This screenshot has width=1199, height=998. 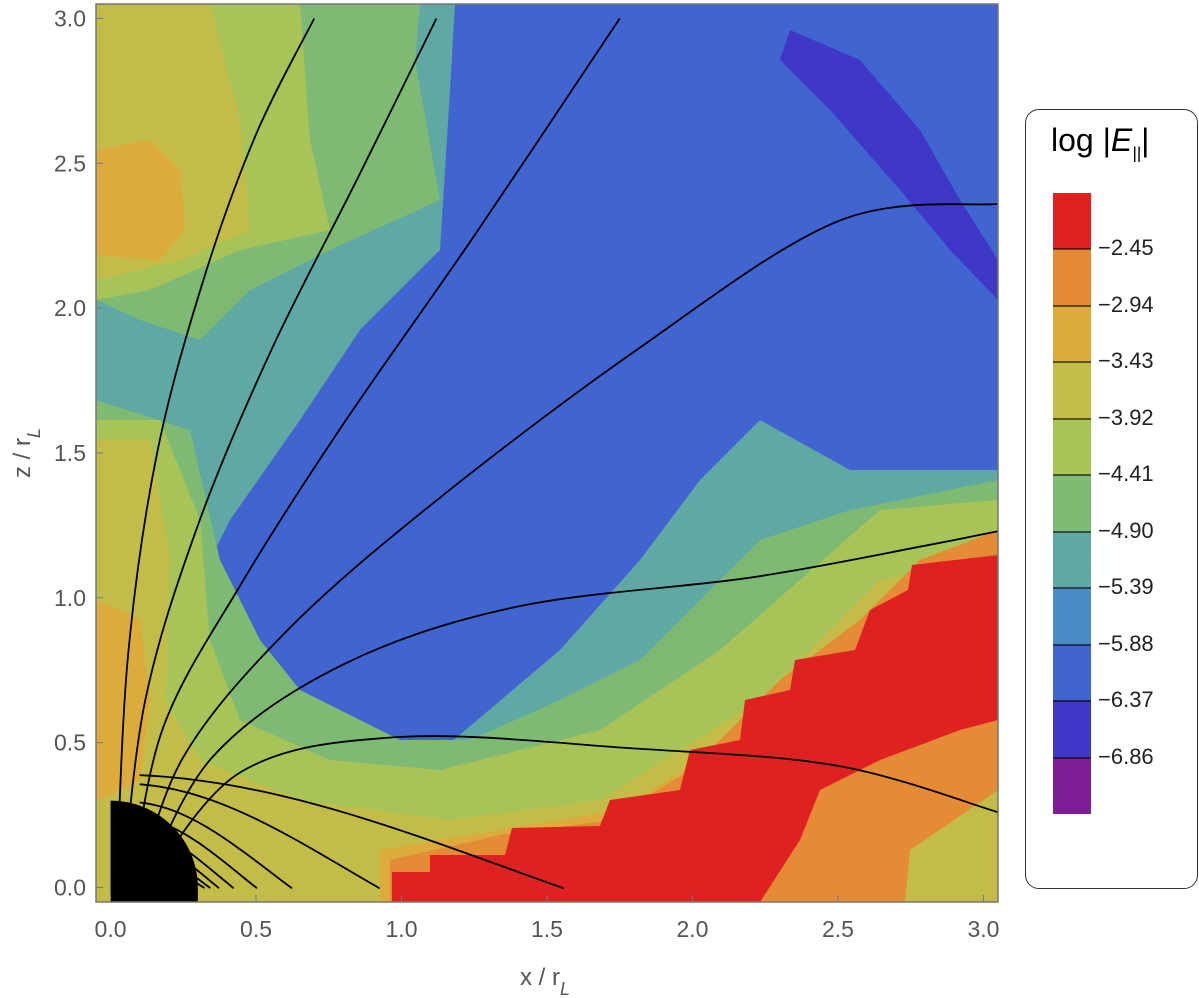 What do you see at coordinates (1126, 417) in the screenshot?
I see `colorbar-level-label: −3.92` at bounding box center [1126, 417].